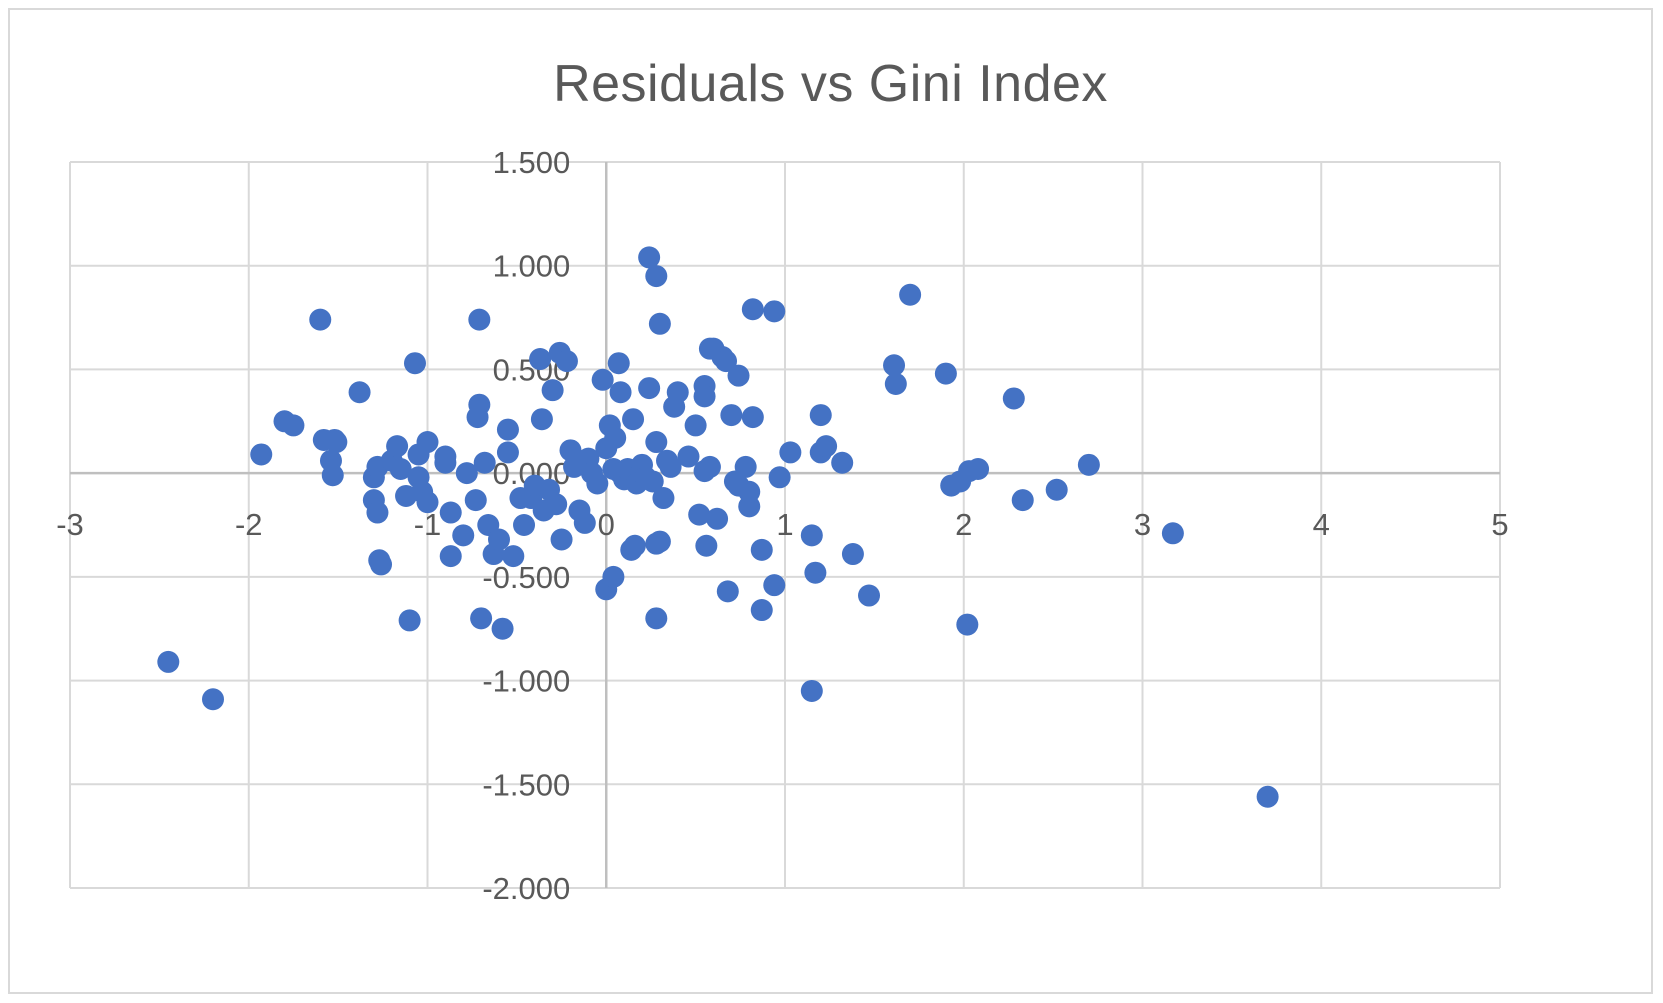  What do you see at coordinates (1142, 524) in the screenshot?
I see `x-tick-label: 3` at bounding box center [1142, 524].